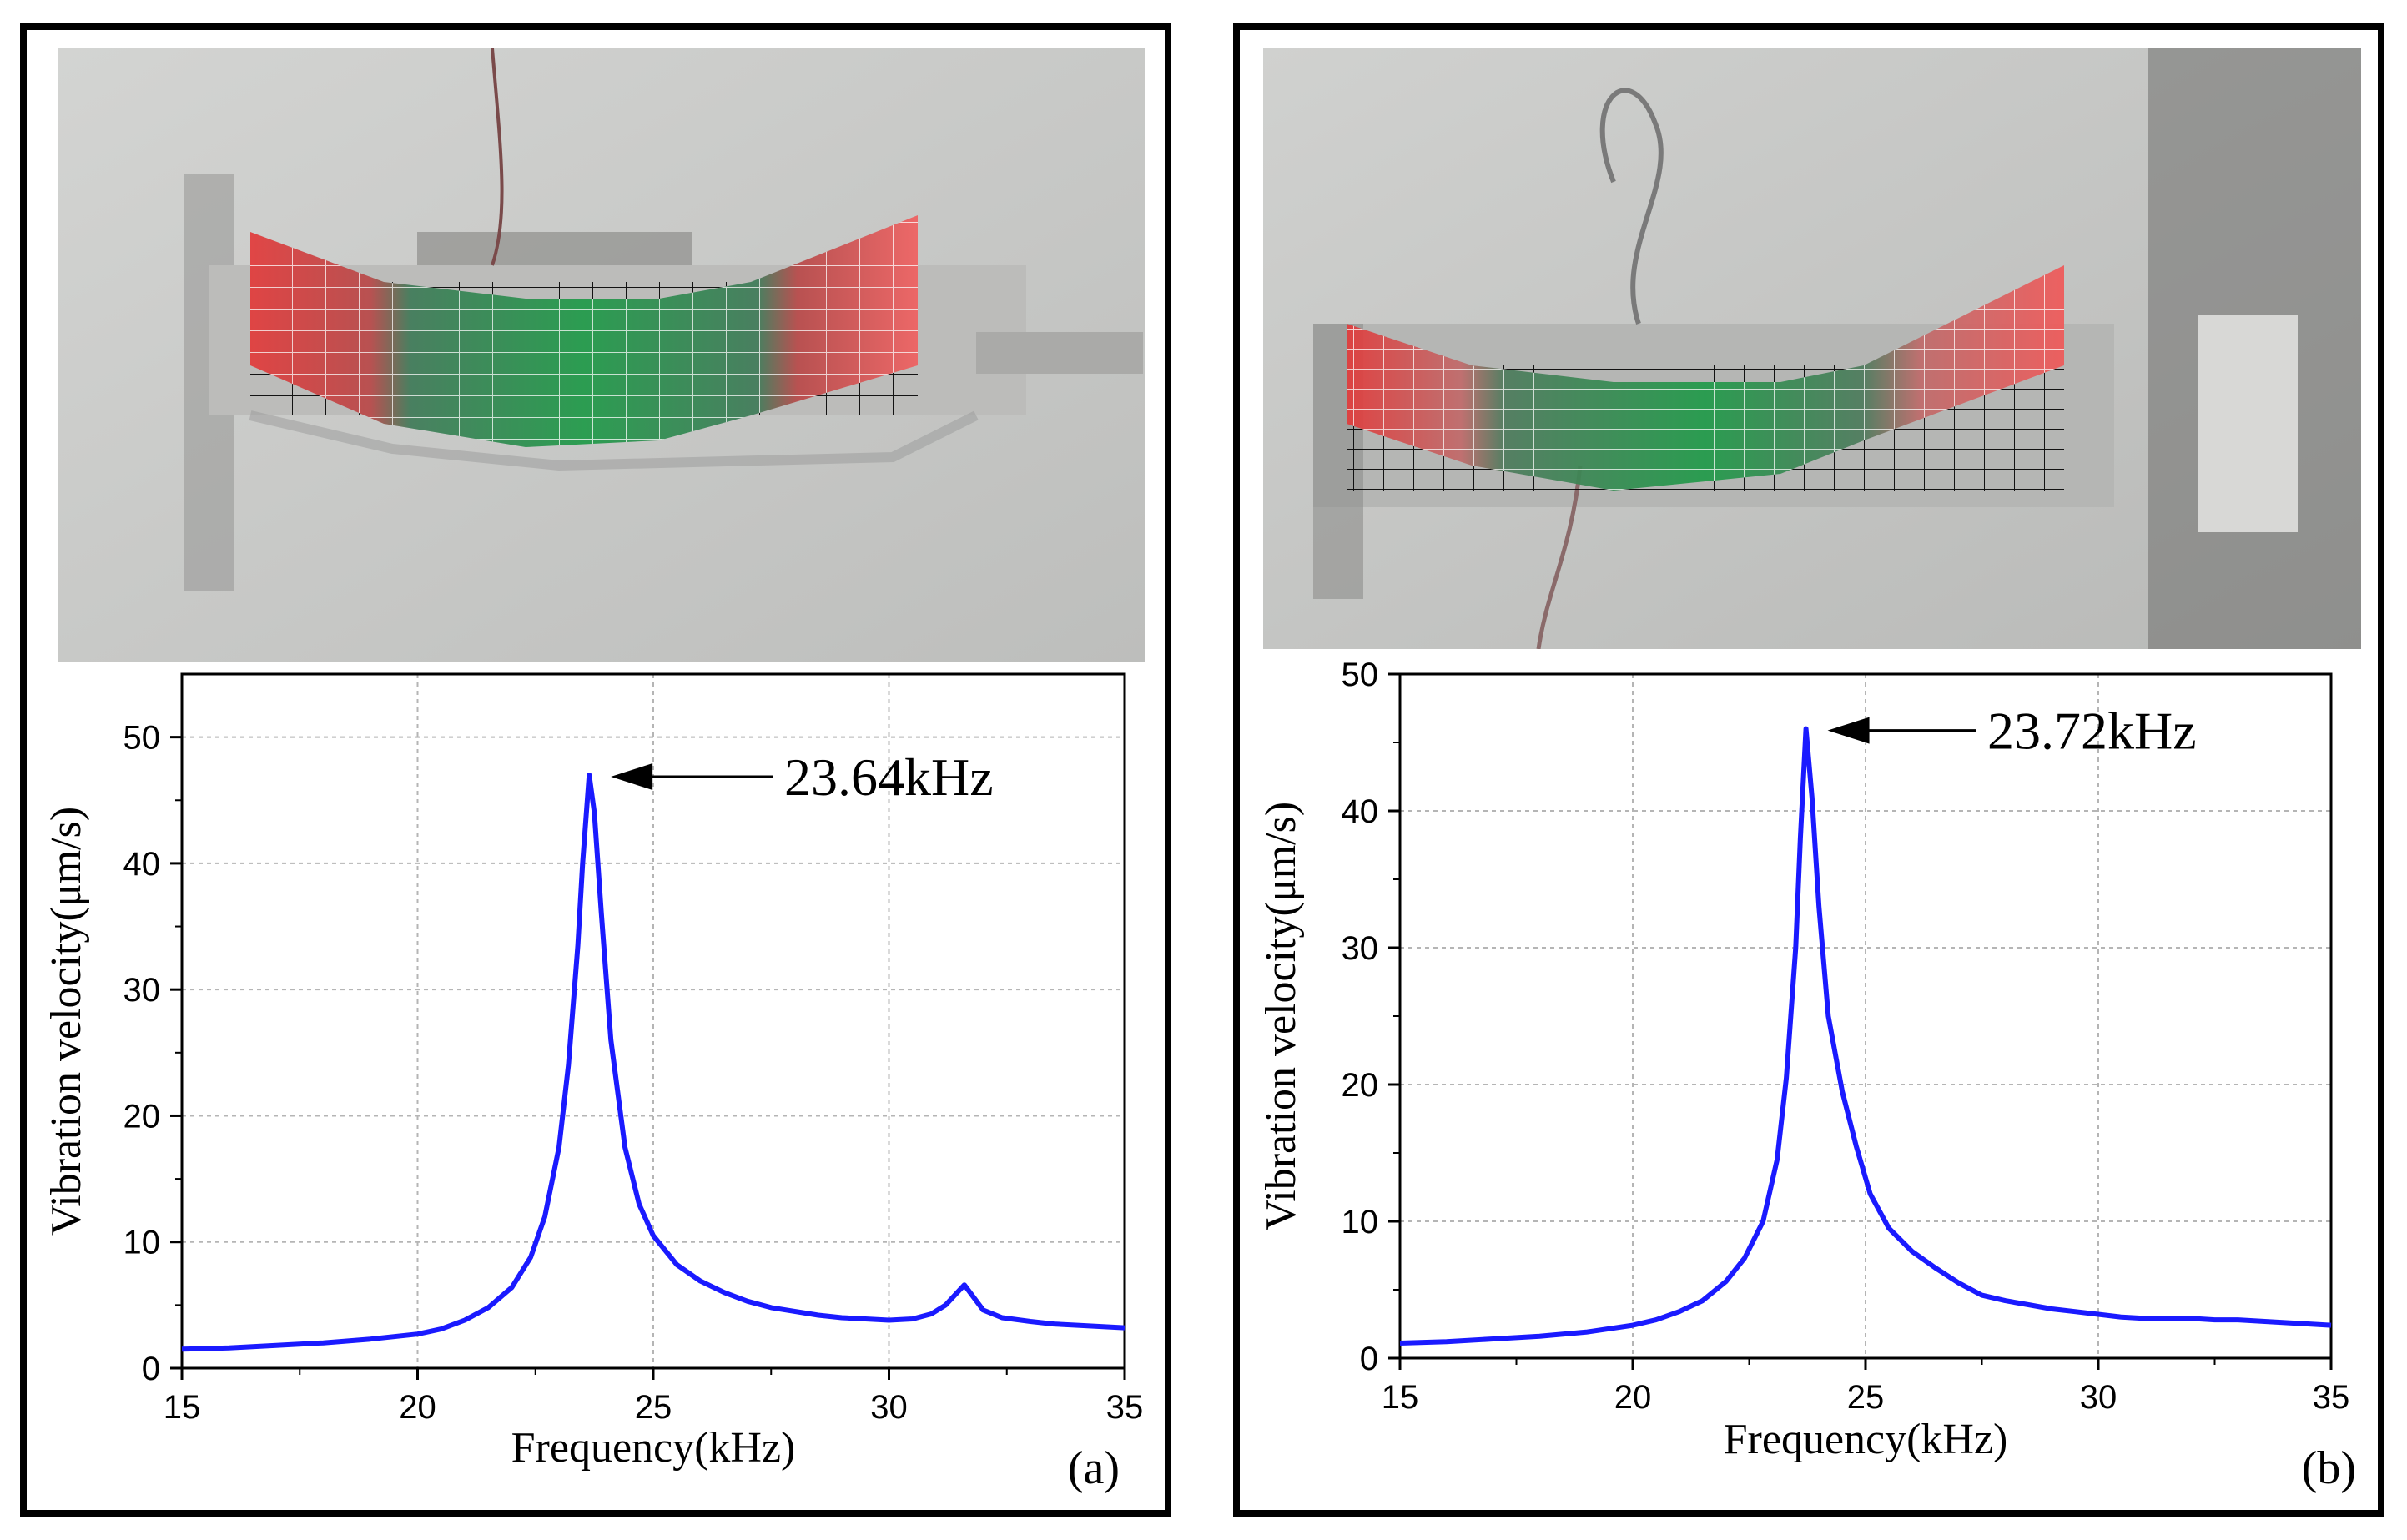  Describe the element at coordinates (142, 1116) in the screenshot. I see `chart-a-ytick-label-2: 20` at that location.